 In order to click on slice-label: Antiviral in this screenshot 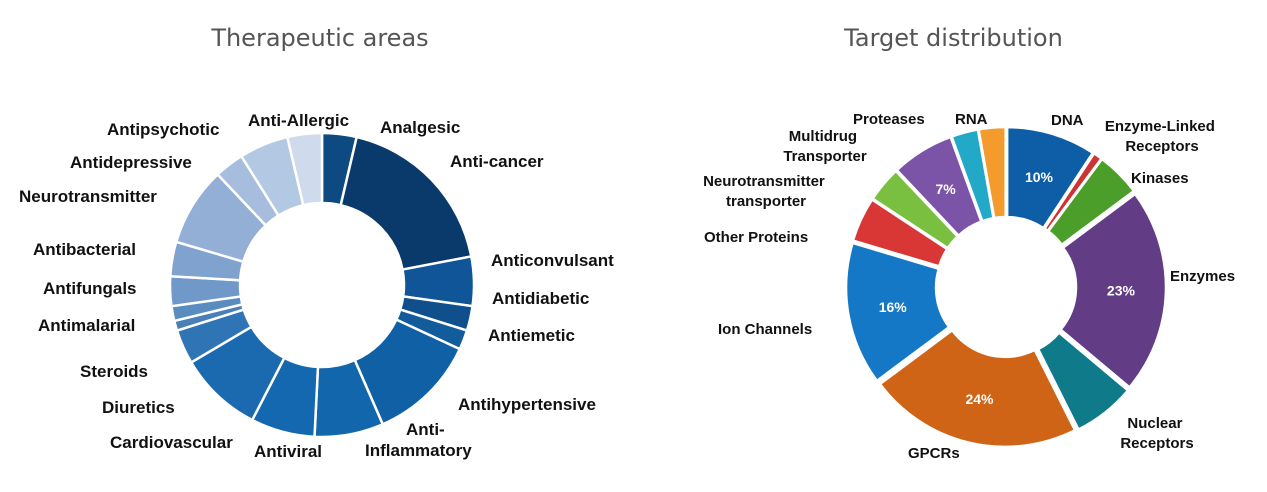, I will do `click(288, 451)`.